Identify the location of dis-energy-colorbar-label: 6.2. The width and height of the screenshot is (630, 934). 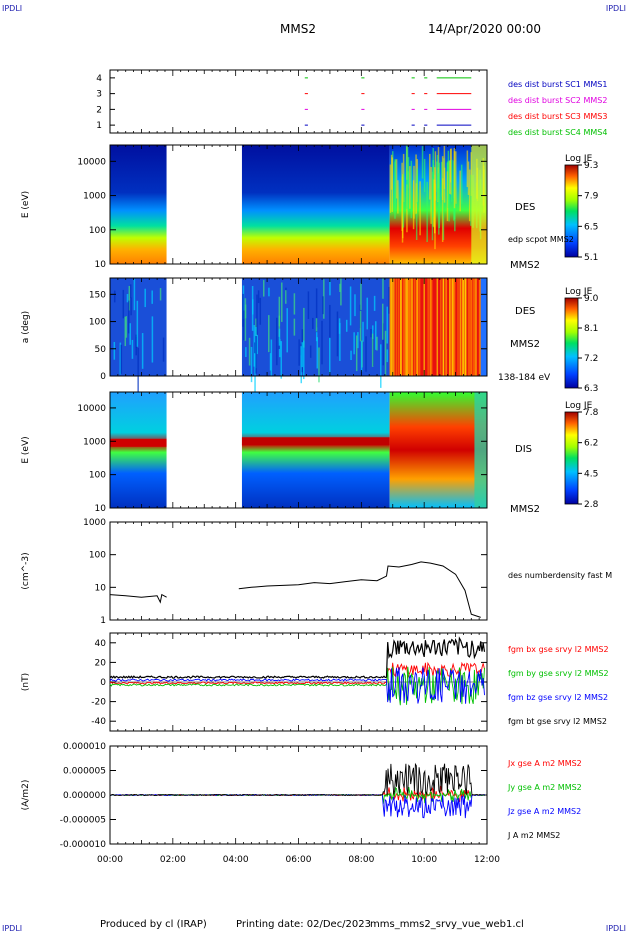
(591, 444).